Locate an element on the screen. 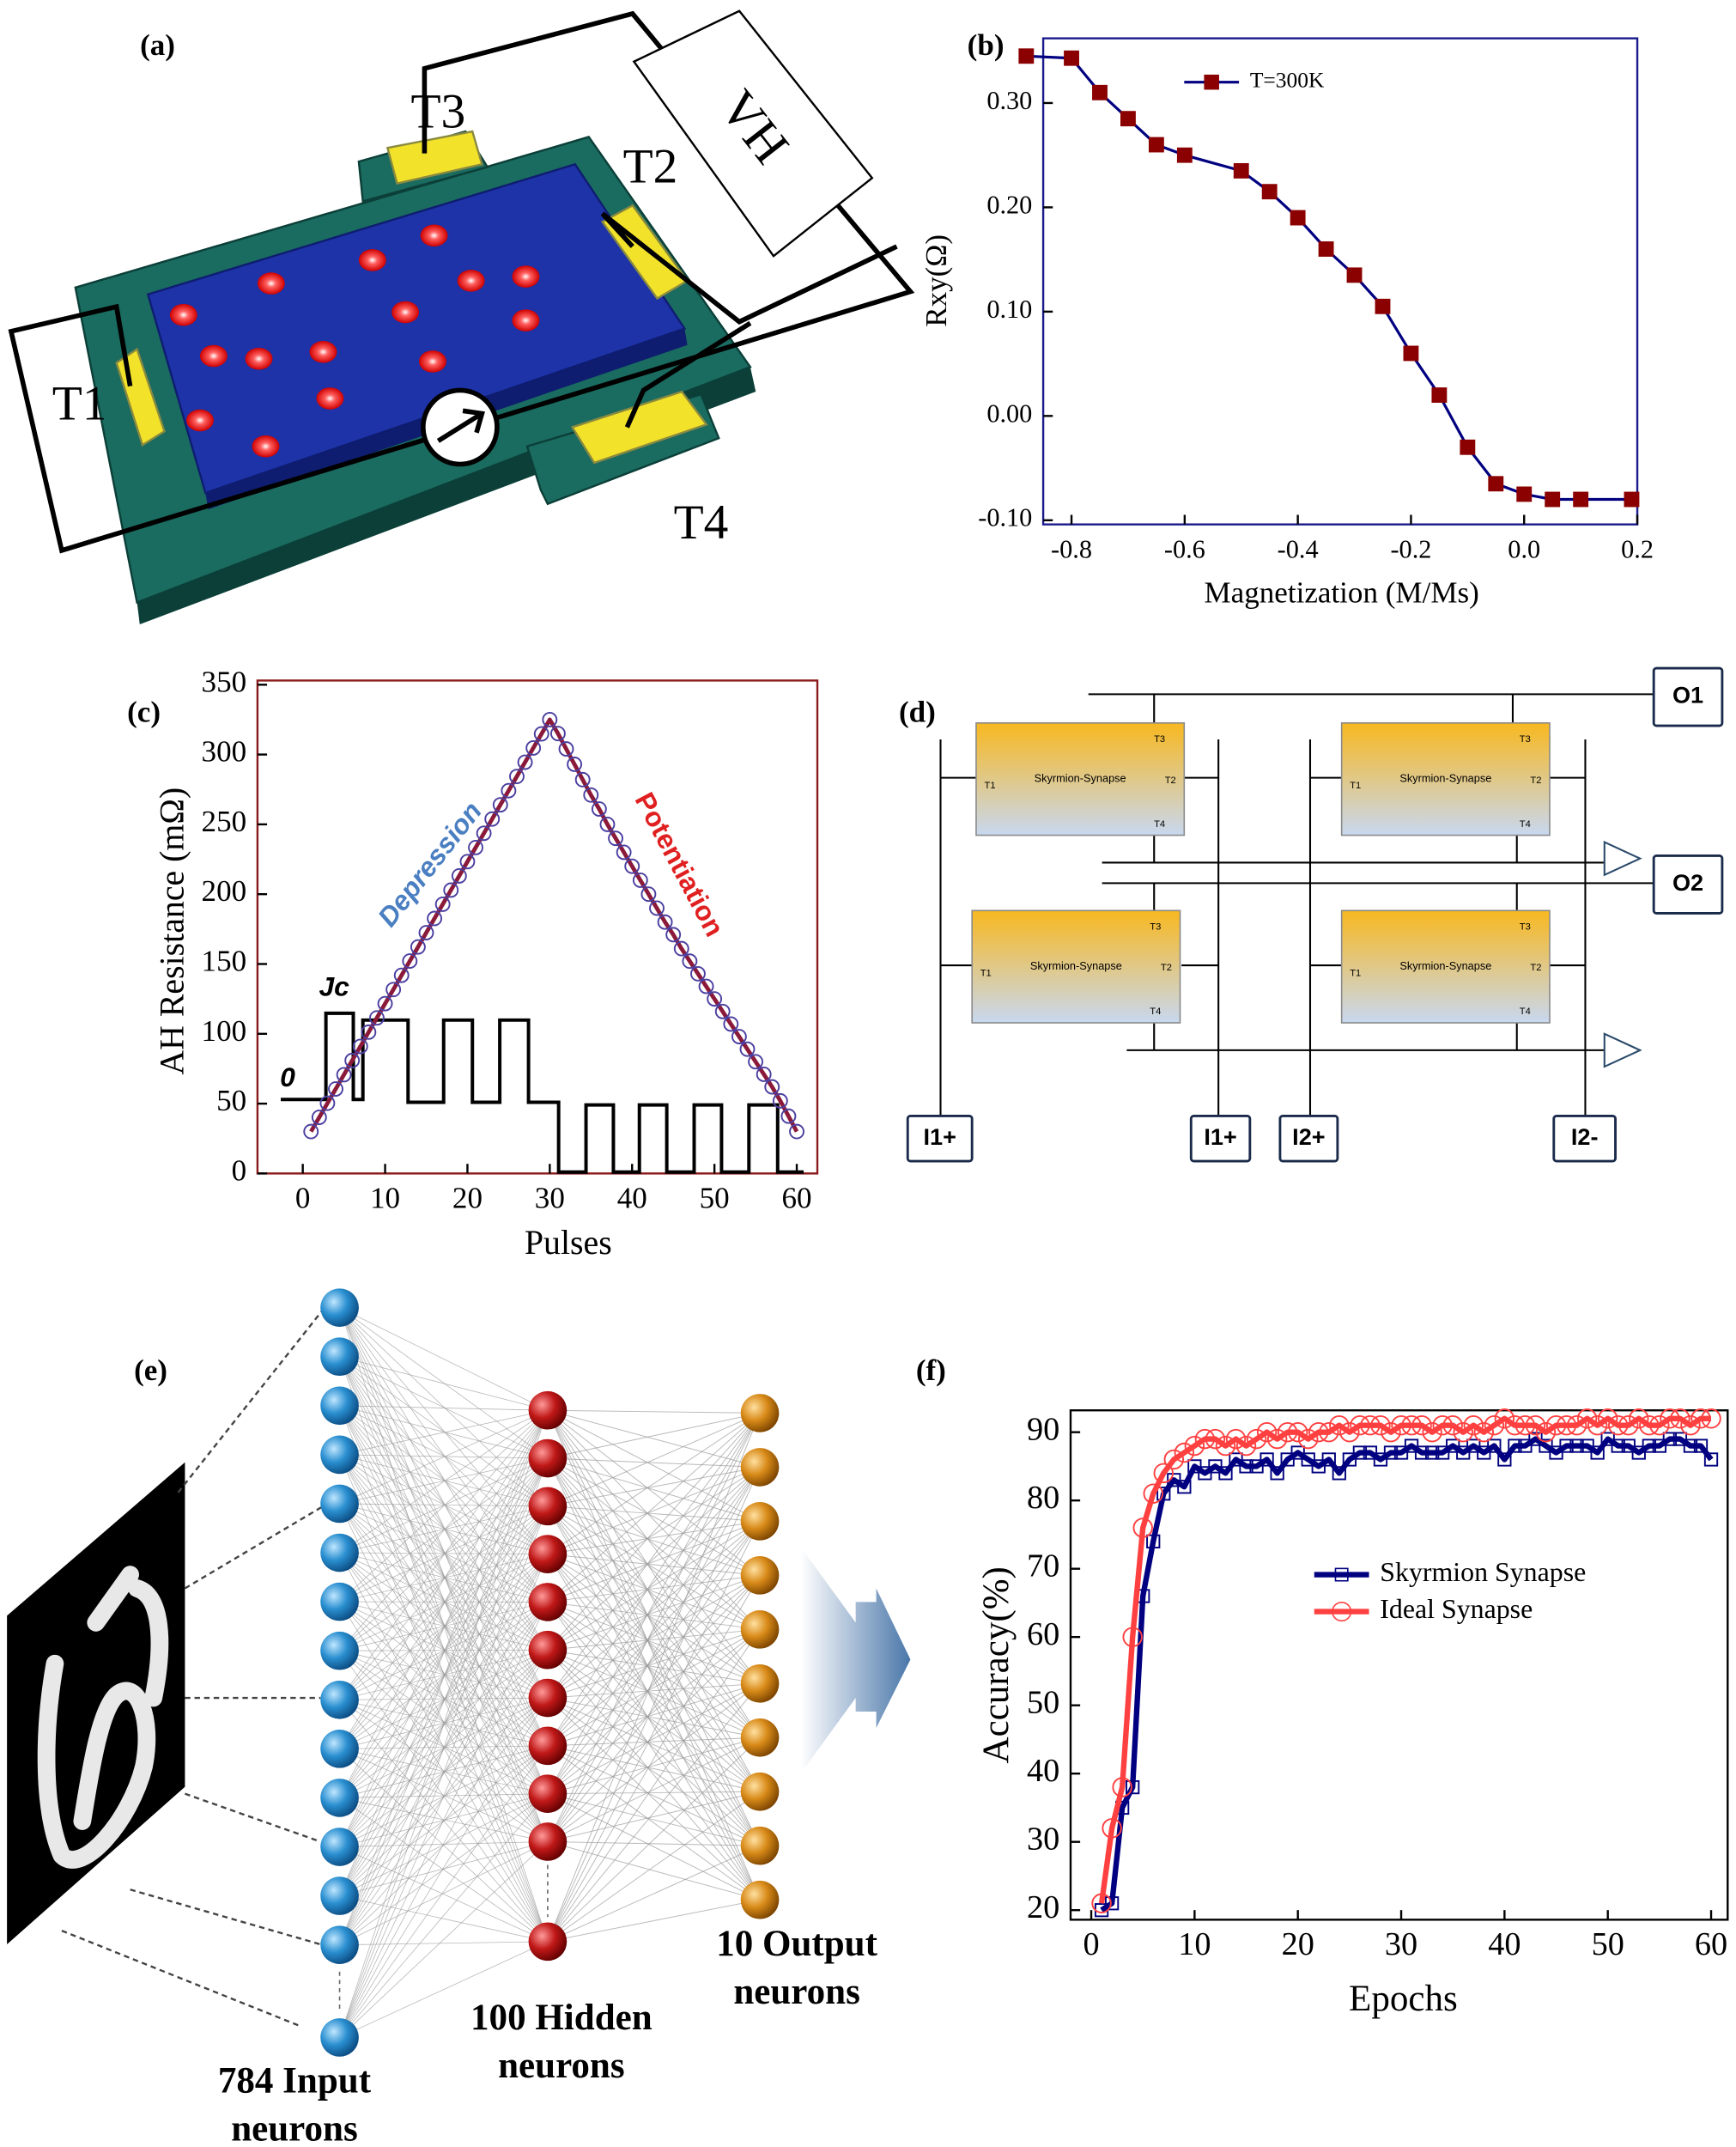  panel-label: (c) is located at coordinates (144, 711).